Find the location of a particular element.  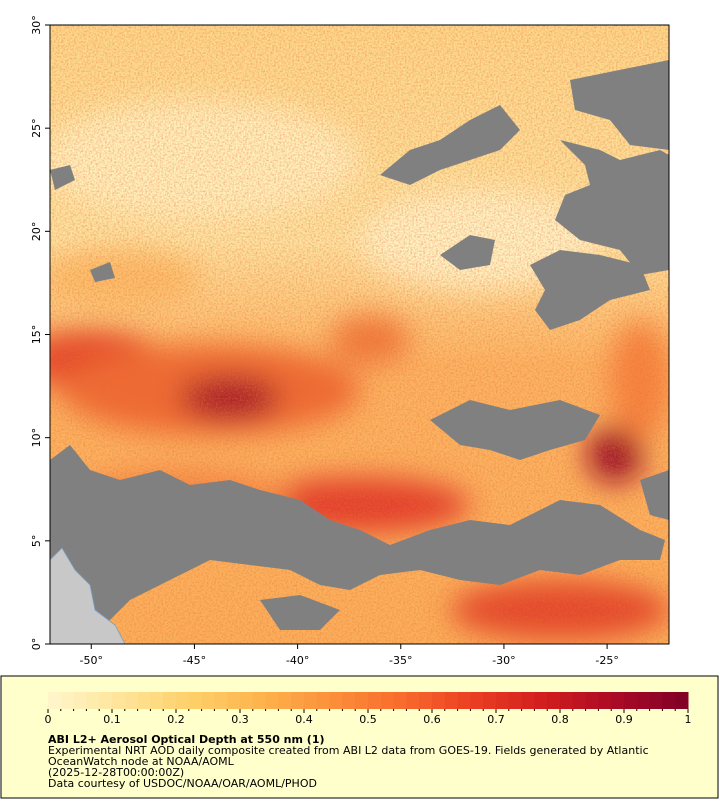

y-tick-label: 20° is located at coordinates (36, 232).